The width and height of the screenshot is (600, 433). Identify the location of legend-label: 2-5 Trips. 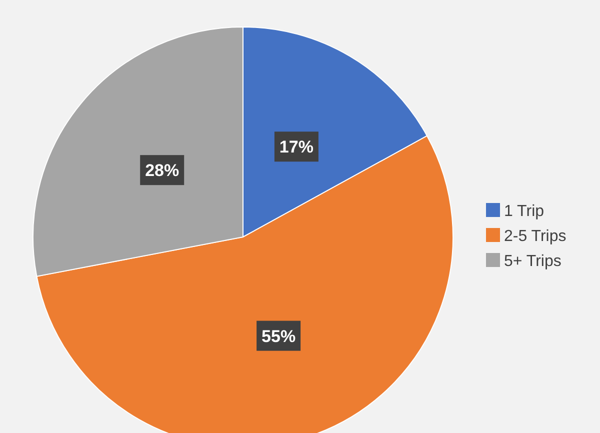
(535, 236).